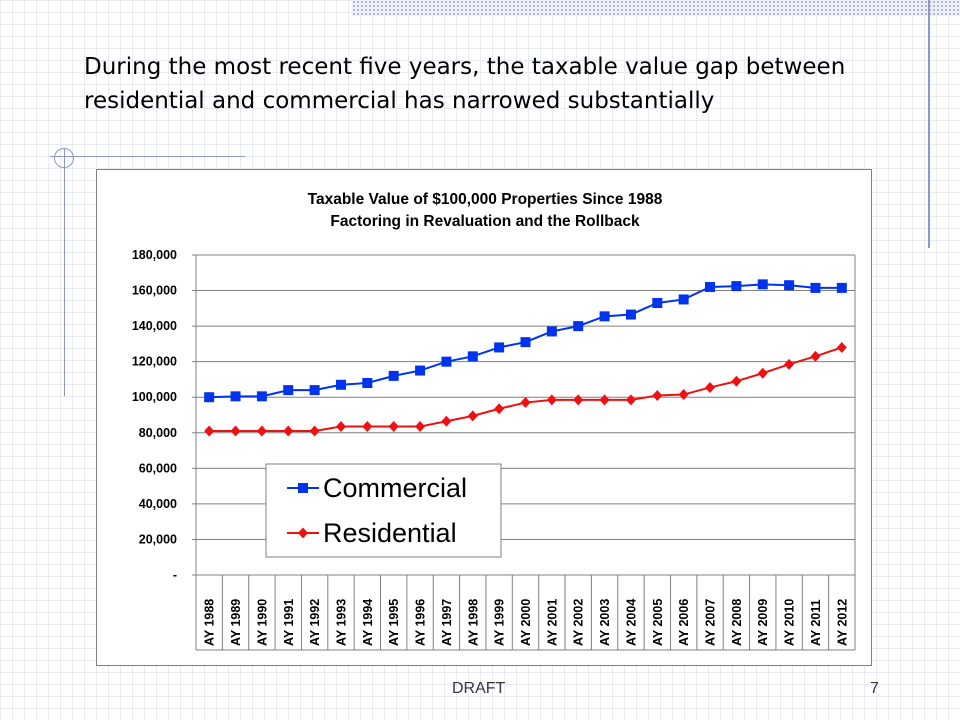 This screenshot has width=960, height=720. Describe the element at coordinates (473, 622) in the screenshot. I see `x-tick-label: AY 1998` at that location.